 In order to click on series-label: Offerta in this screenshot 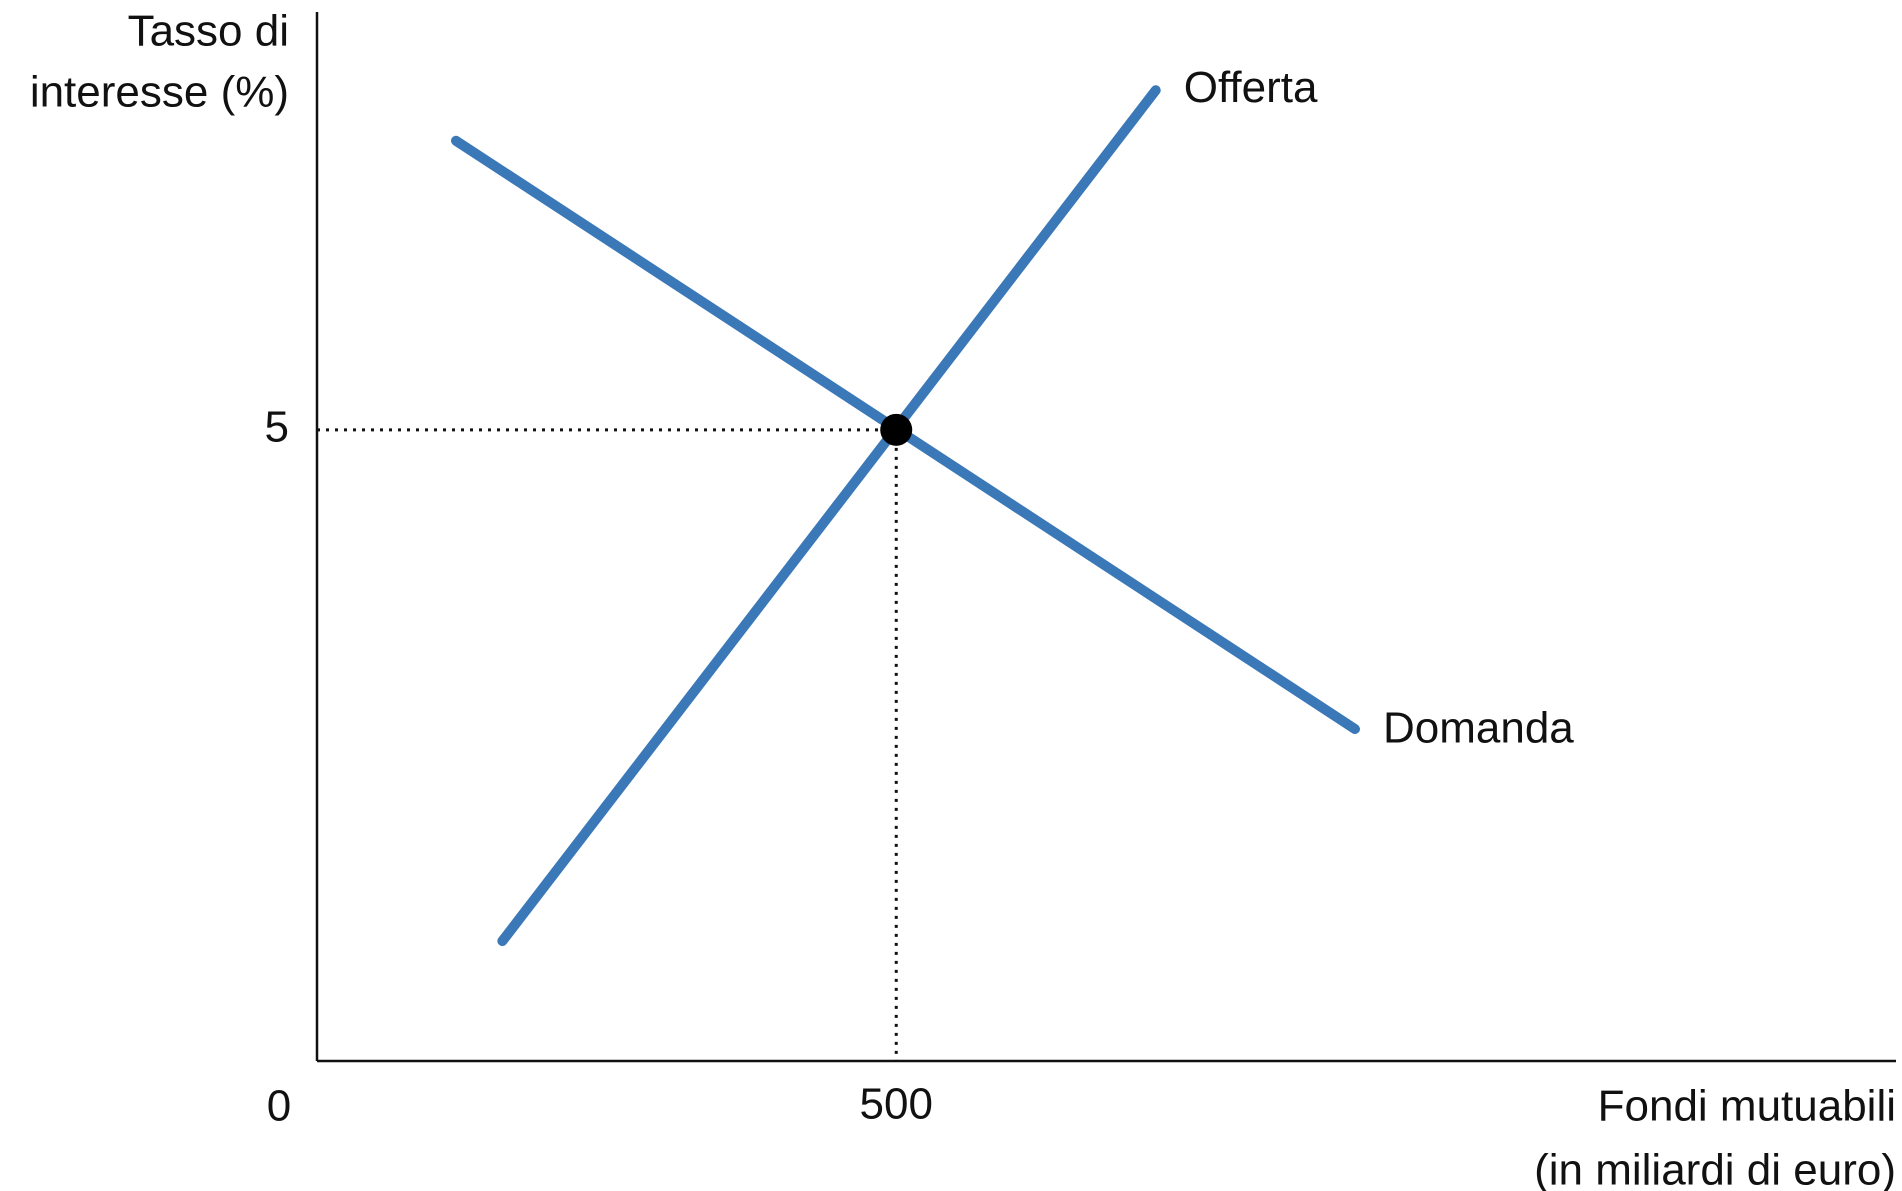, I will do `click(1251, 87)`.